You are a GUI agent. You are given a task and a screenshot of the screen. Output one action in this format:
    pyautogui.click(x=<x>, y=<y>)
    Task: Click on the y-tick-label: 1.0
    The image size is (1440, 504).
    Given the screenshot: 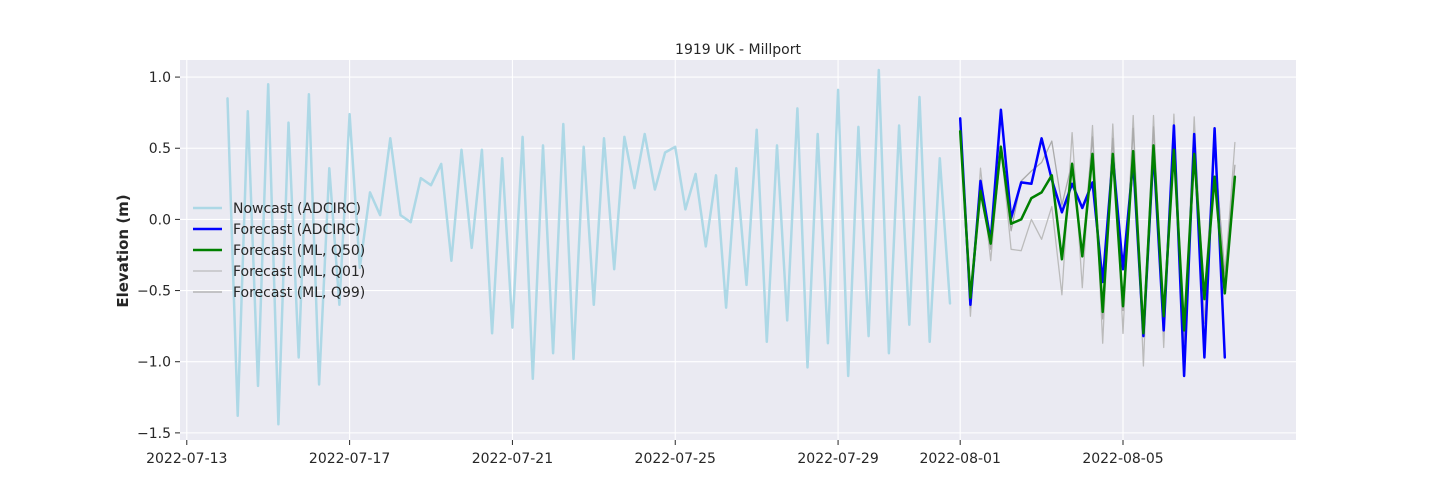 What is the action you would take?
    pyautogui.click(x=160, y=78)
    